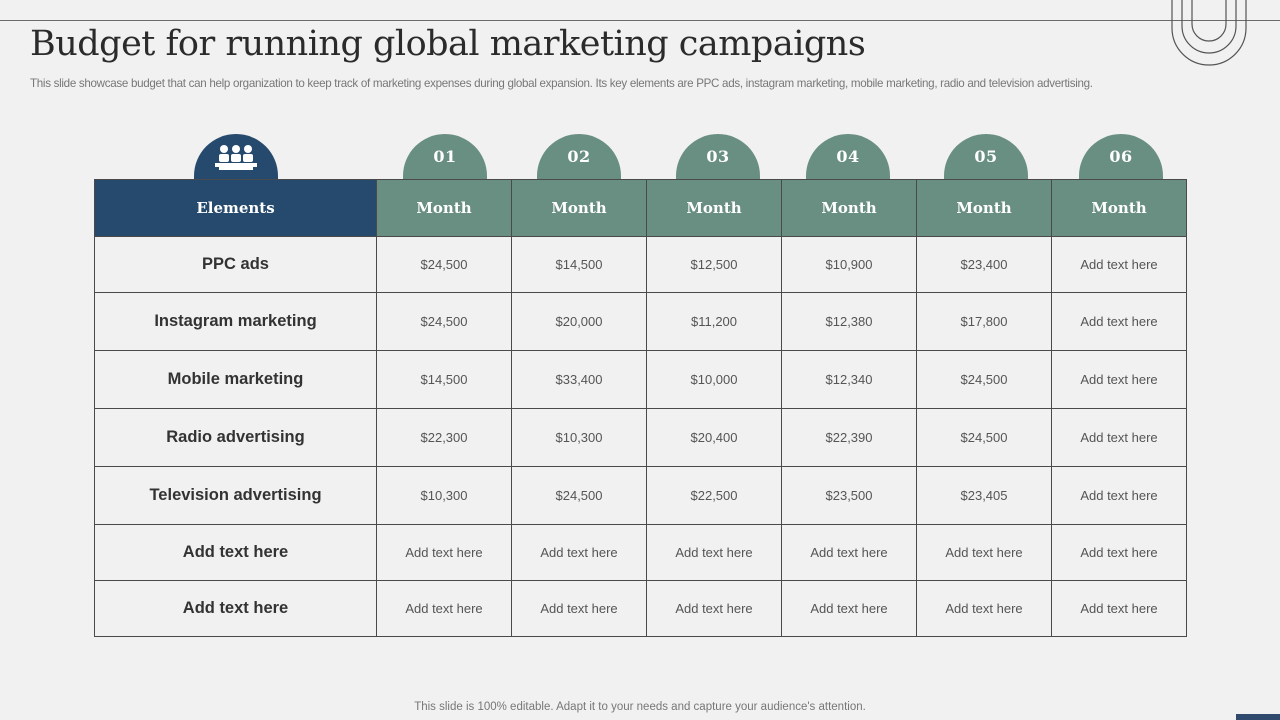 The image size is (1280, 720). What do you see at coordinates (714, 264) in the screenshot?
I see `table-cell: $12,500` at bounding box center [714, 264].